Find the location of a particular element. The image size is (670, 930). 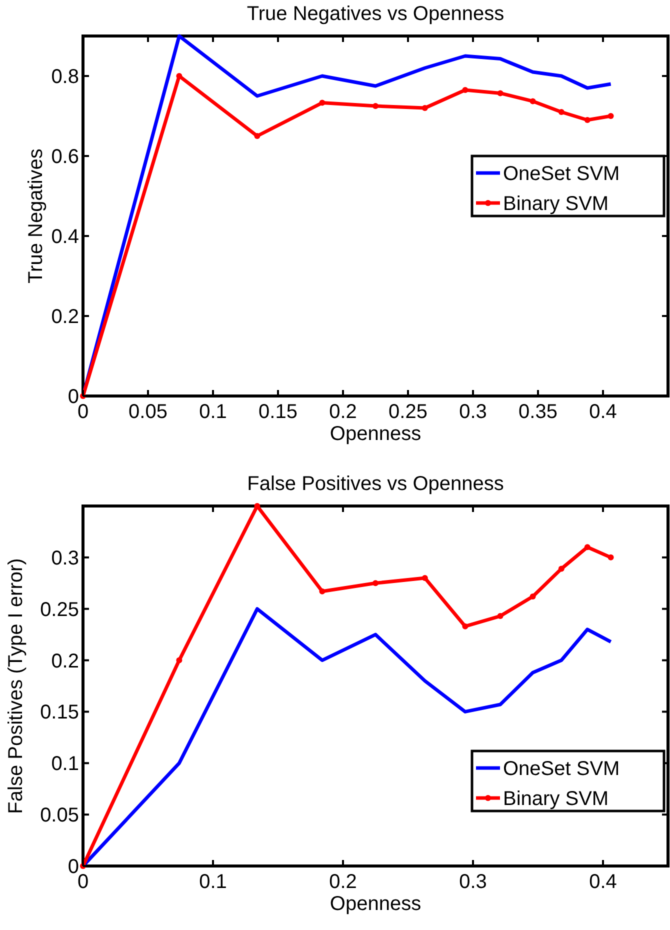

y-tick-label: 0.15 is located at coordinates (59, 713).